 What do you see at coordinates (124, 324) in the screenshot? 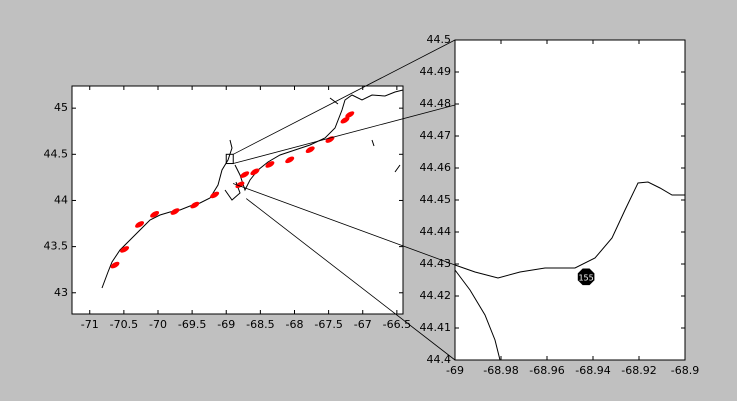
I see `x-tick-label: -70.5` at bounding box center [124, 324].